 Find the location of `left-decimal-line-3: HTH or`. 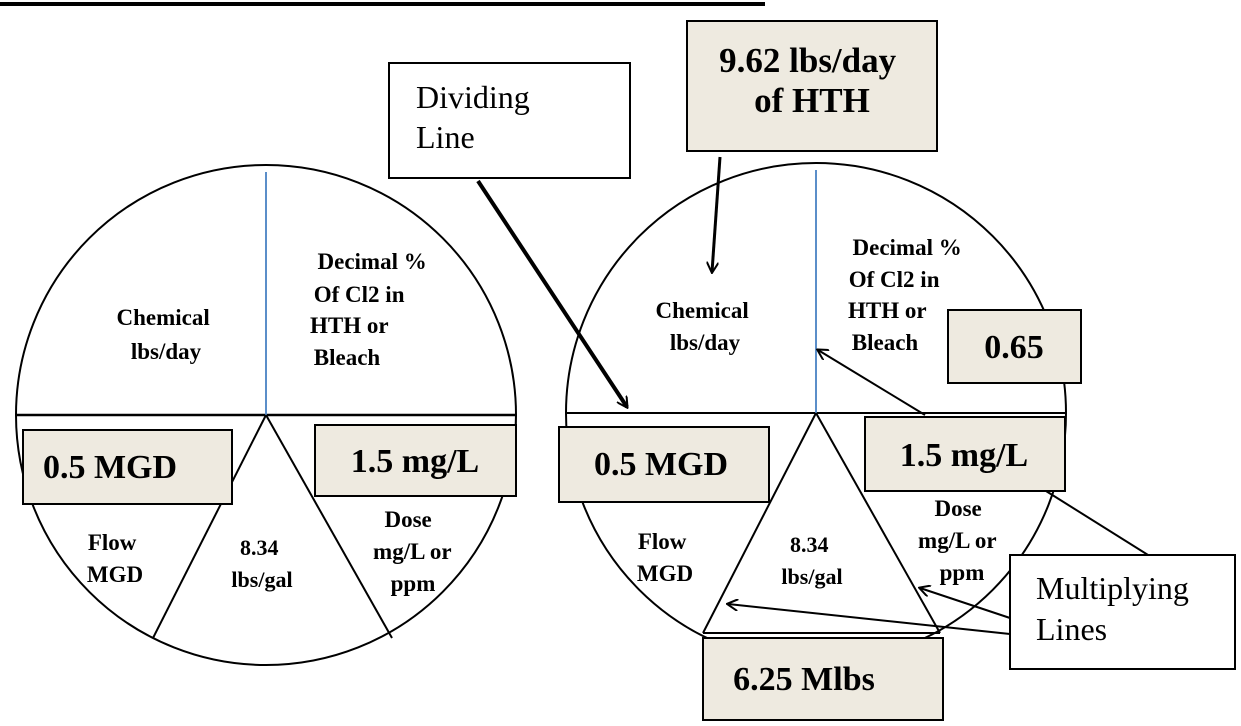

left-decimal-line-3: HTH or is located at coordinates (349, 325).